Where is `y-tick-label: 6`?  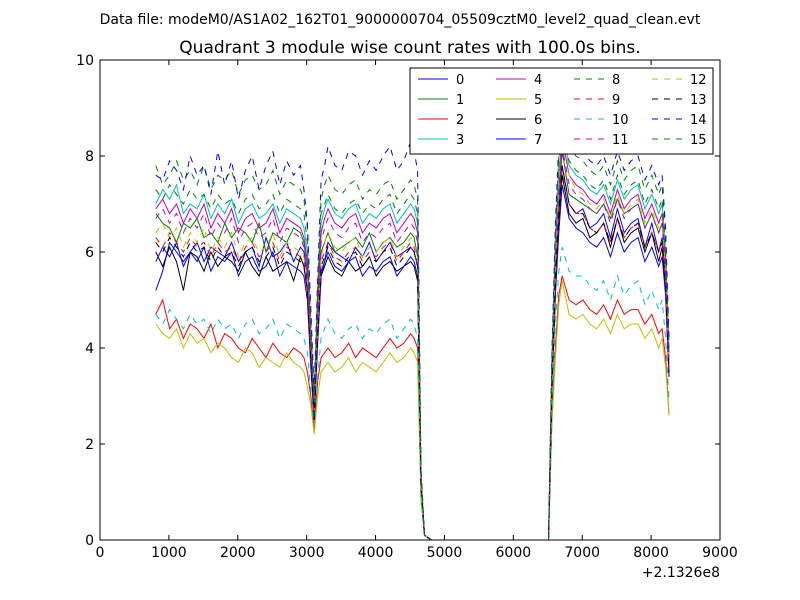
y-tick-label: 6 is located at coordinates (89, 253).